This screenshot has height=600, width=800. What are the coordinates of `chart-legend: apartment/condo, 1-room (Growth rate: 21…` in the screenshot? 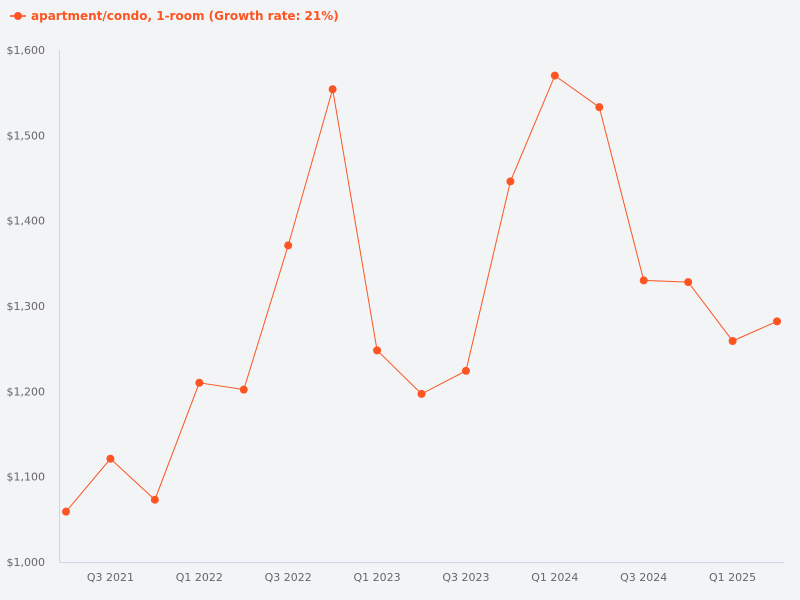 It's located at (174, 16).